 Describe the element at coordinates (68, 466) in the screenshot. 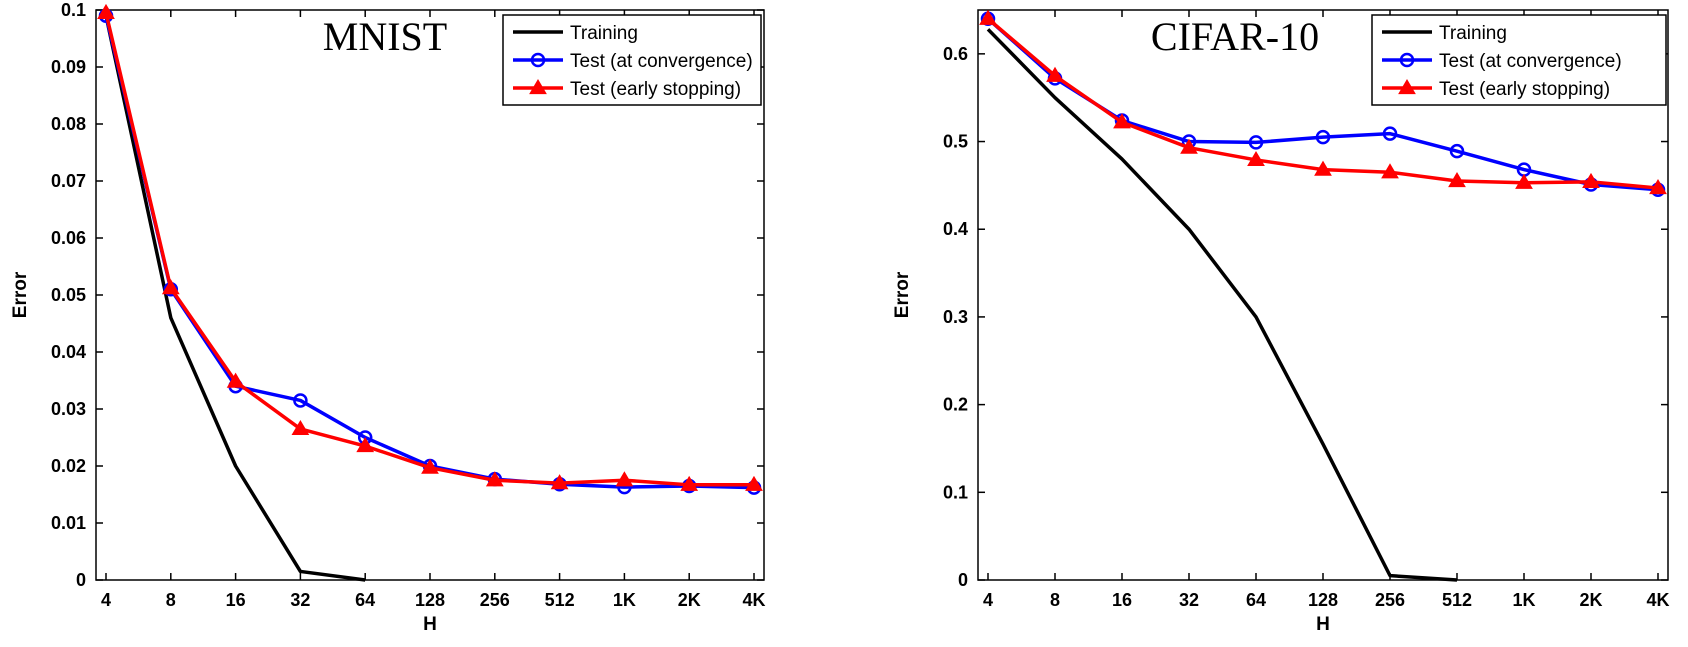

I see `y-tick-label: 0.02` at that location.